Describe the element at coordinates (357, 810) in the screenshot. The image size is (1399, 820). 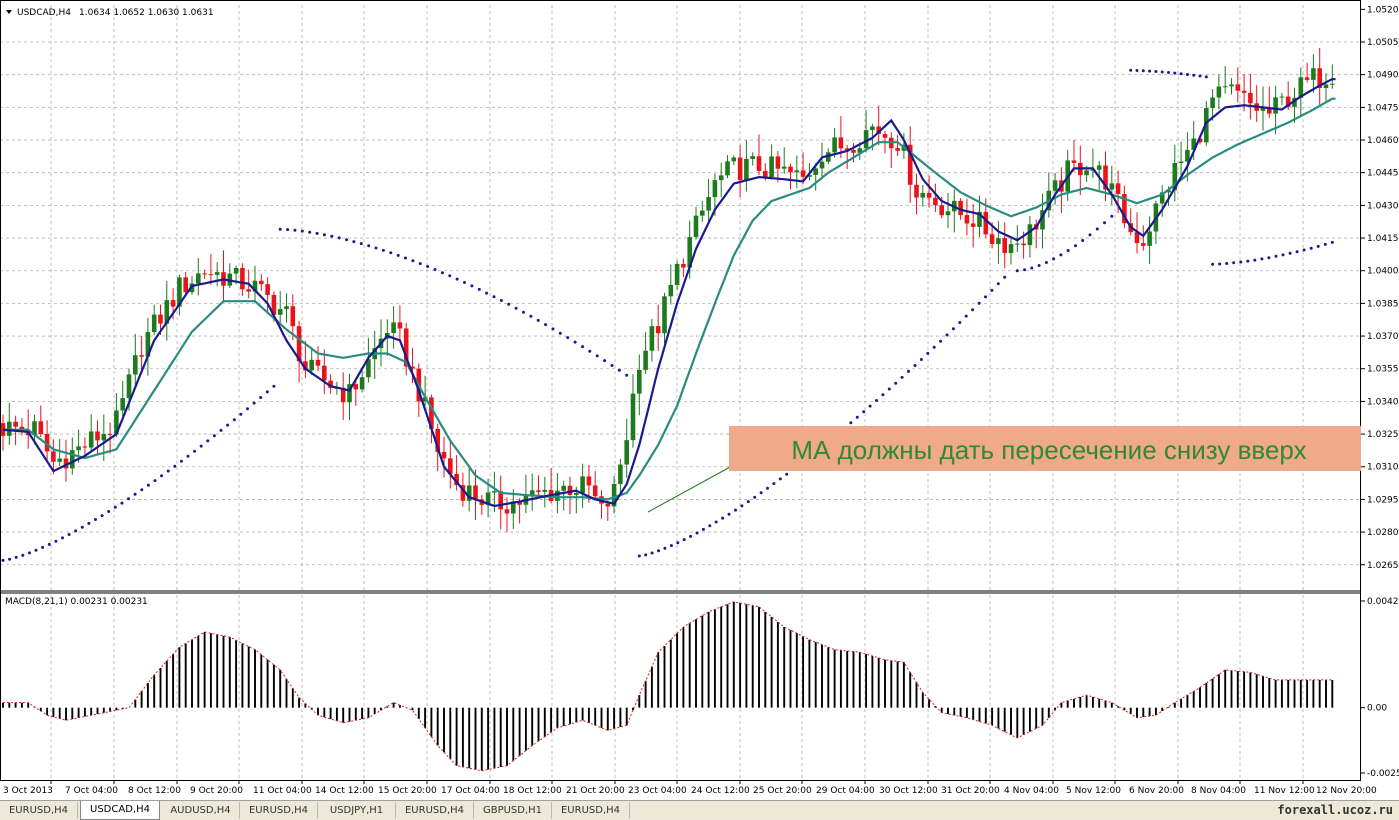
I see `tab-usdjpy-h1: USDJPY,H1` at that location.